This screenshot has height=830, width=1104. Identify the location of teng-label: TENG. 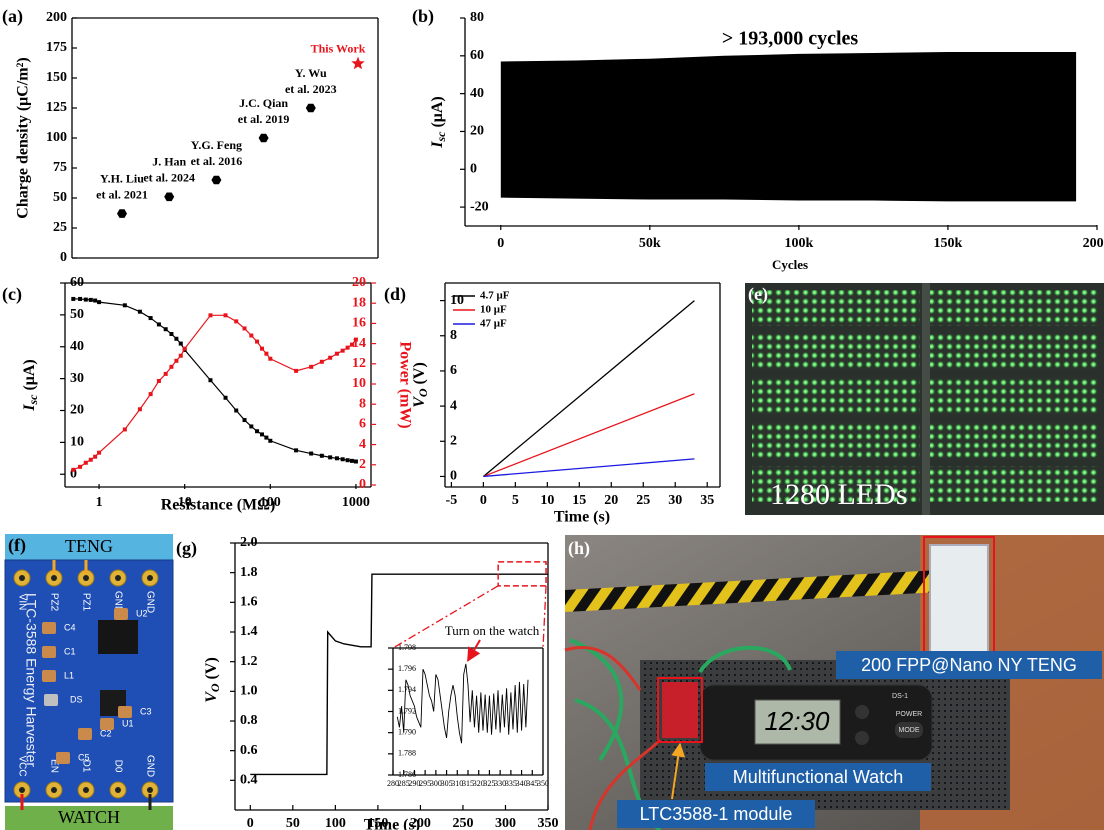
(89, 546).